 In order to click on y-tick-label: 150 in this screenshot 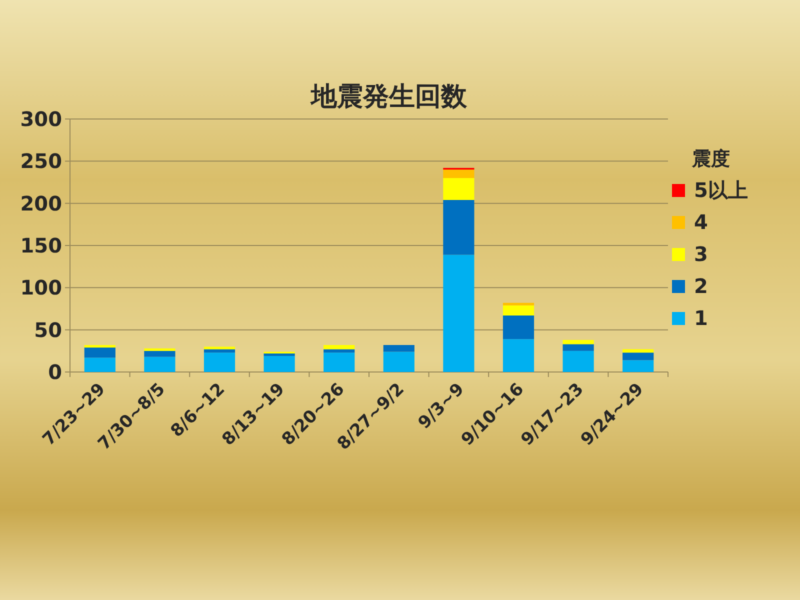, I will do `click(41, 246)`.